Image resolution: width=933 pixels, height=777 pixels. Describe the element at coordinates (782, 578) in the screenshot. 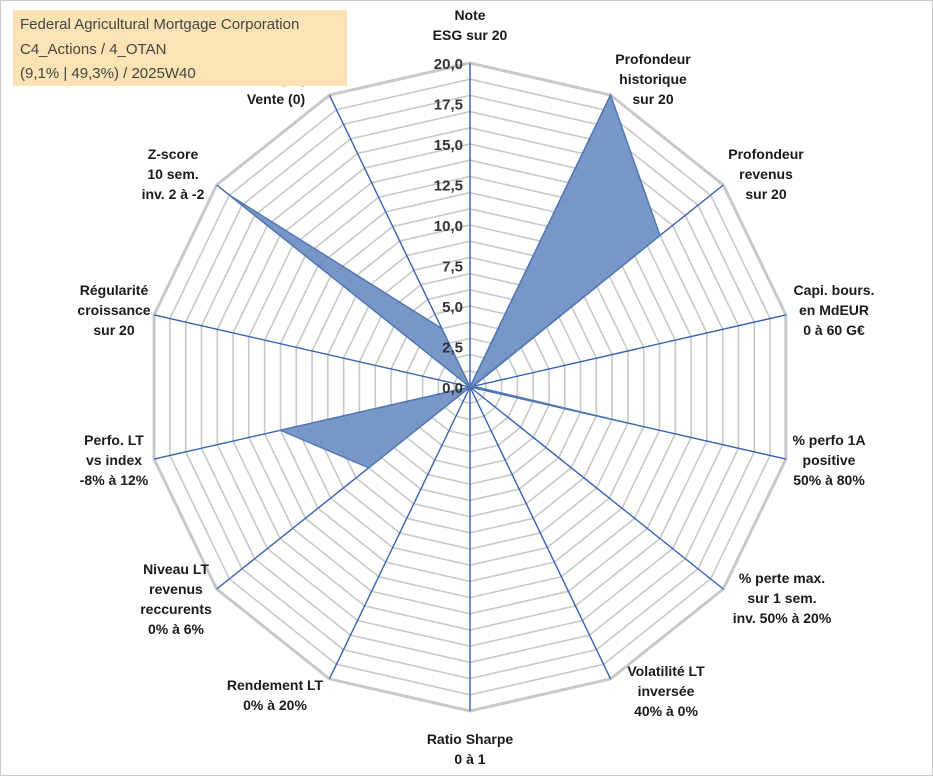

I see `axis-label-line: % perte max.` at that location.